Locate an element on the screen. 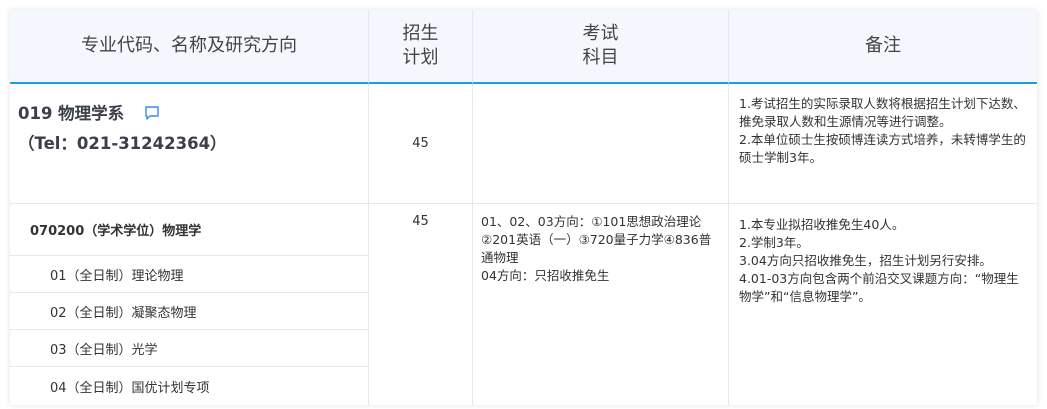  direction-row: 03（全日制）光学 is located at coordinates (189, 348).